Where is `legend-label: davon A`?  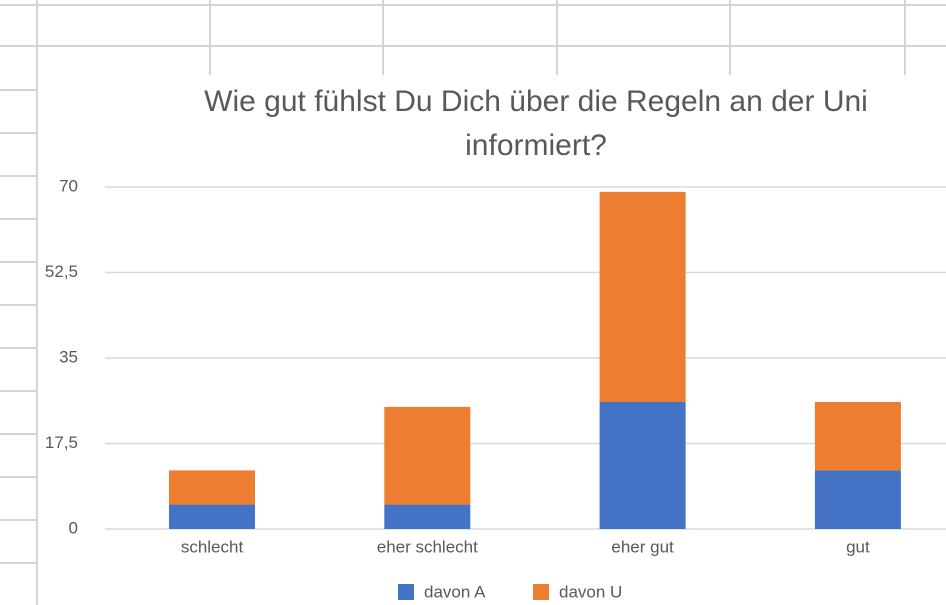
legend-label: davon A is located at coordinates (455, 591).